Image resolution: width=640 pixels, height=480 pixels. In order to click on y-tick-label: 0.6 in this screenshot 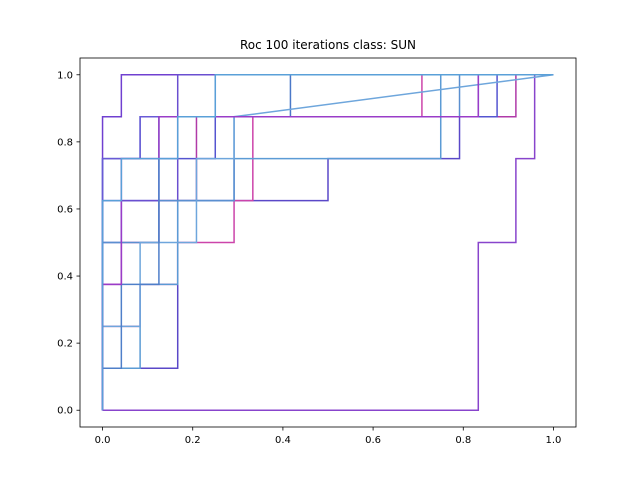, I will do `click(65, 209)`.